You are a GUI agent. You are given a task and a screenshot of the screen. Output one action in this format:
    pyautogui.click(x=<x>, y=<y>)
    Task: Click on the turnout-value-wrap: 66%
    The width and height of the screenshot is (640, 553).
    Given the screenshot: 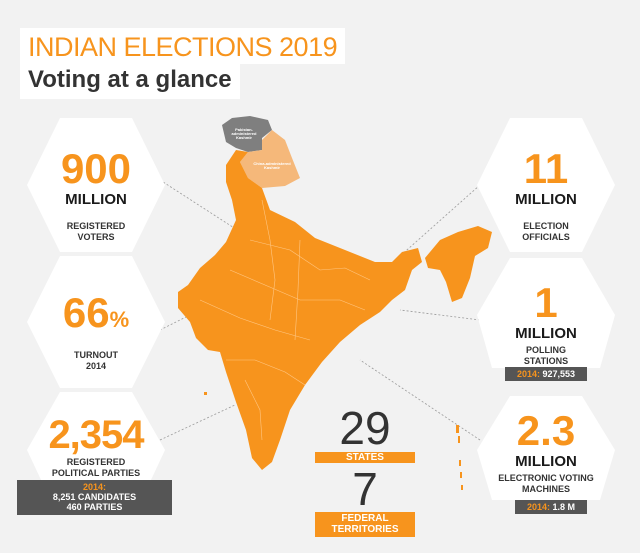 What is the action you would take?
    pyautogui.click(x=96, y=313)
    